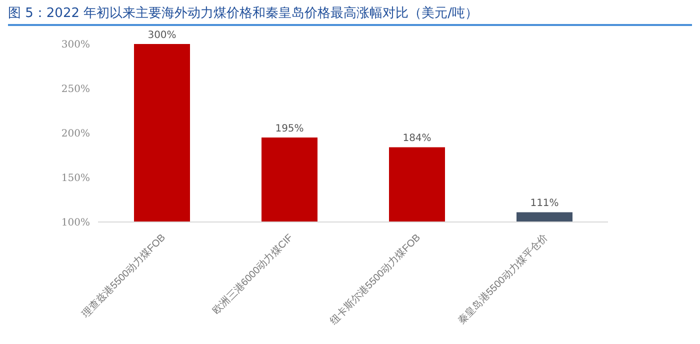  I want to click on y-tick-label: 150%, so click(75, 178).